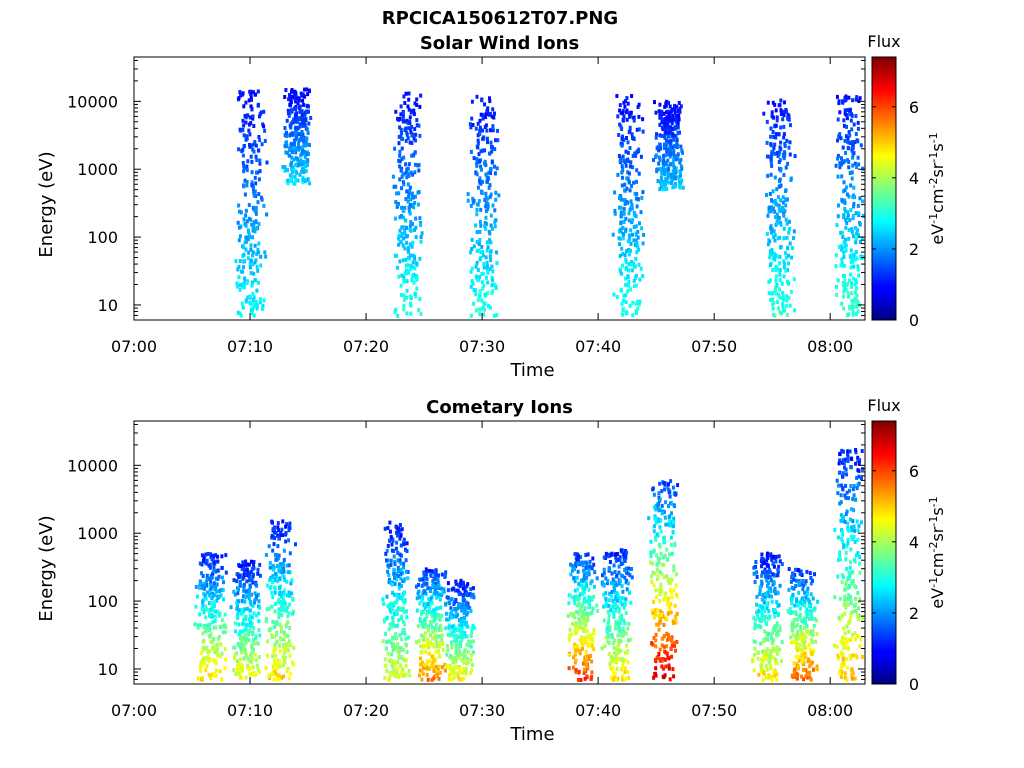  Describe the element at coordinates (531, 370) in the screenshot. I see `x-axis-label: Time` at that location.